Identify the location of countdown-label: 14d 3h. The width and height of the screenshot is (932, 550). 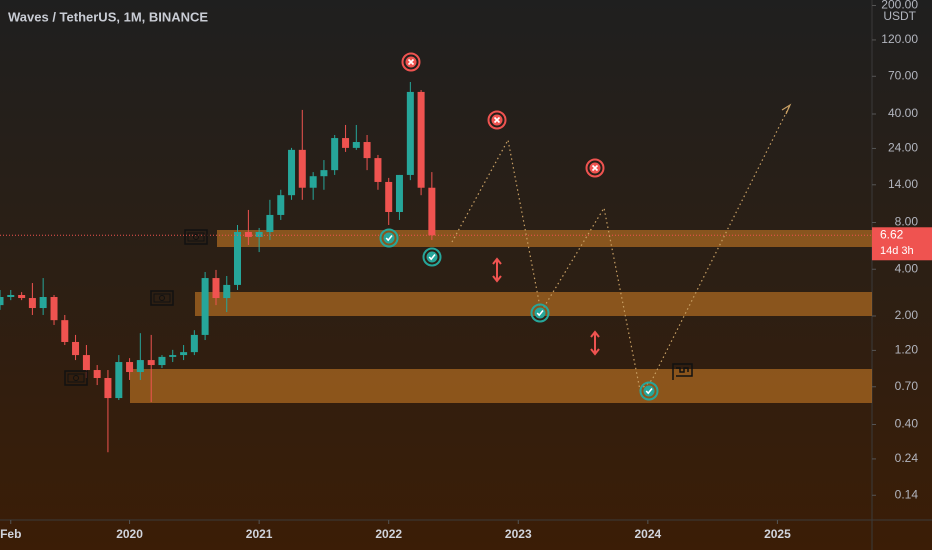
(897, 251).